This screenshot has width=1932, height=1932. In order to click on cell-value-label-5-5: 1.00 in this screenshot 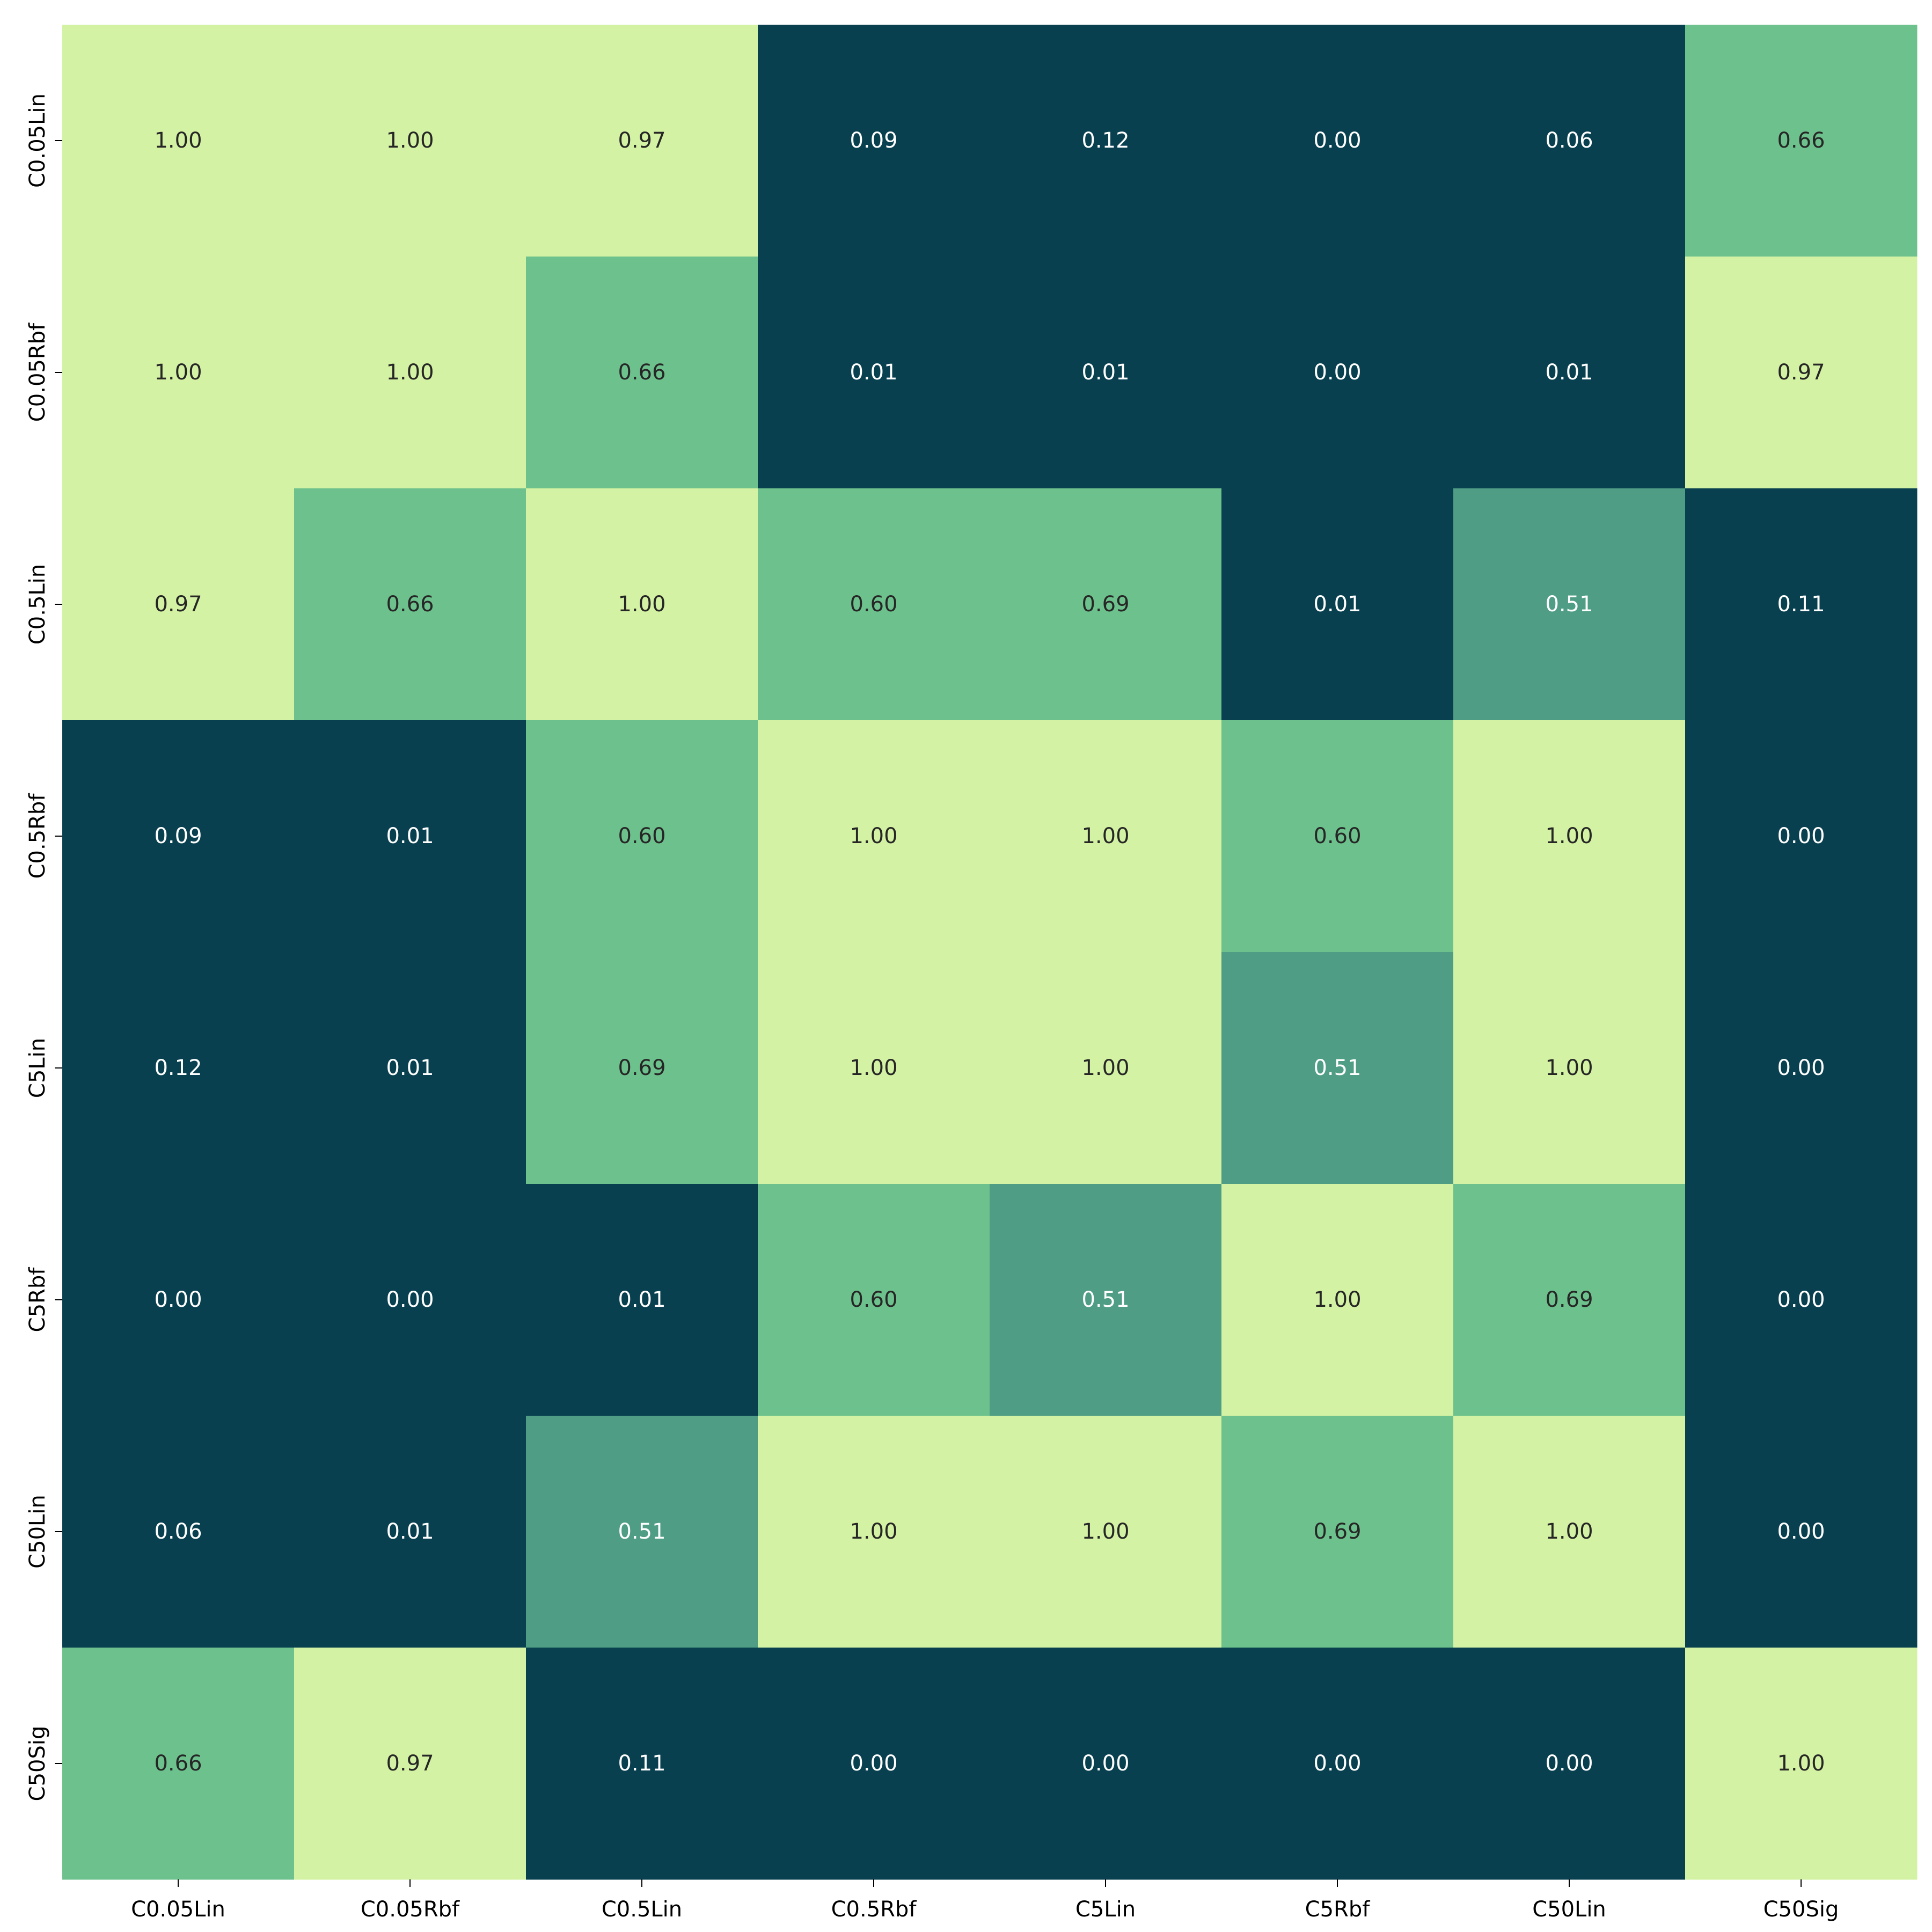, I will do `click(1337, 1299)`.